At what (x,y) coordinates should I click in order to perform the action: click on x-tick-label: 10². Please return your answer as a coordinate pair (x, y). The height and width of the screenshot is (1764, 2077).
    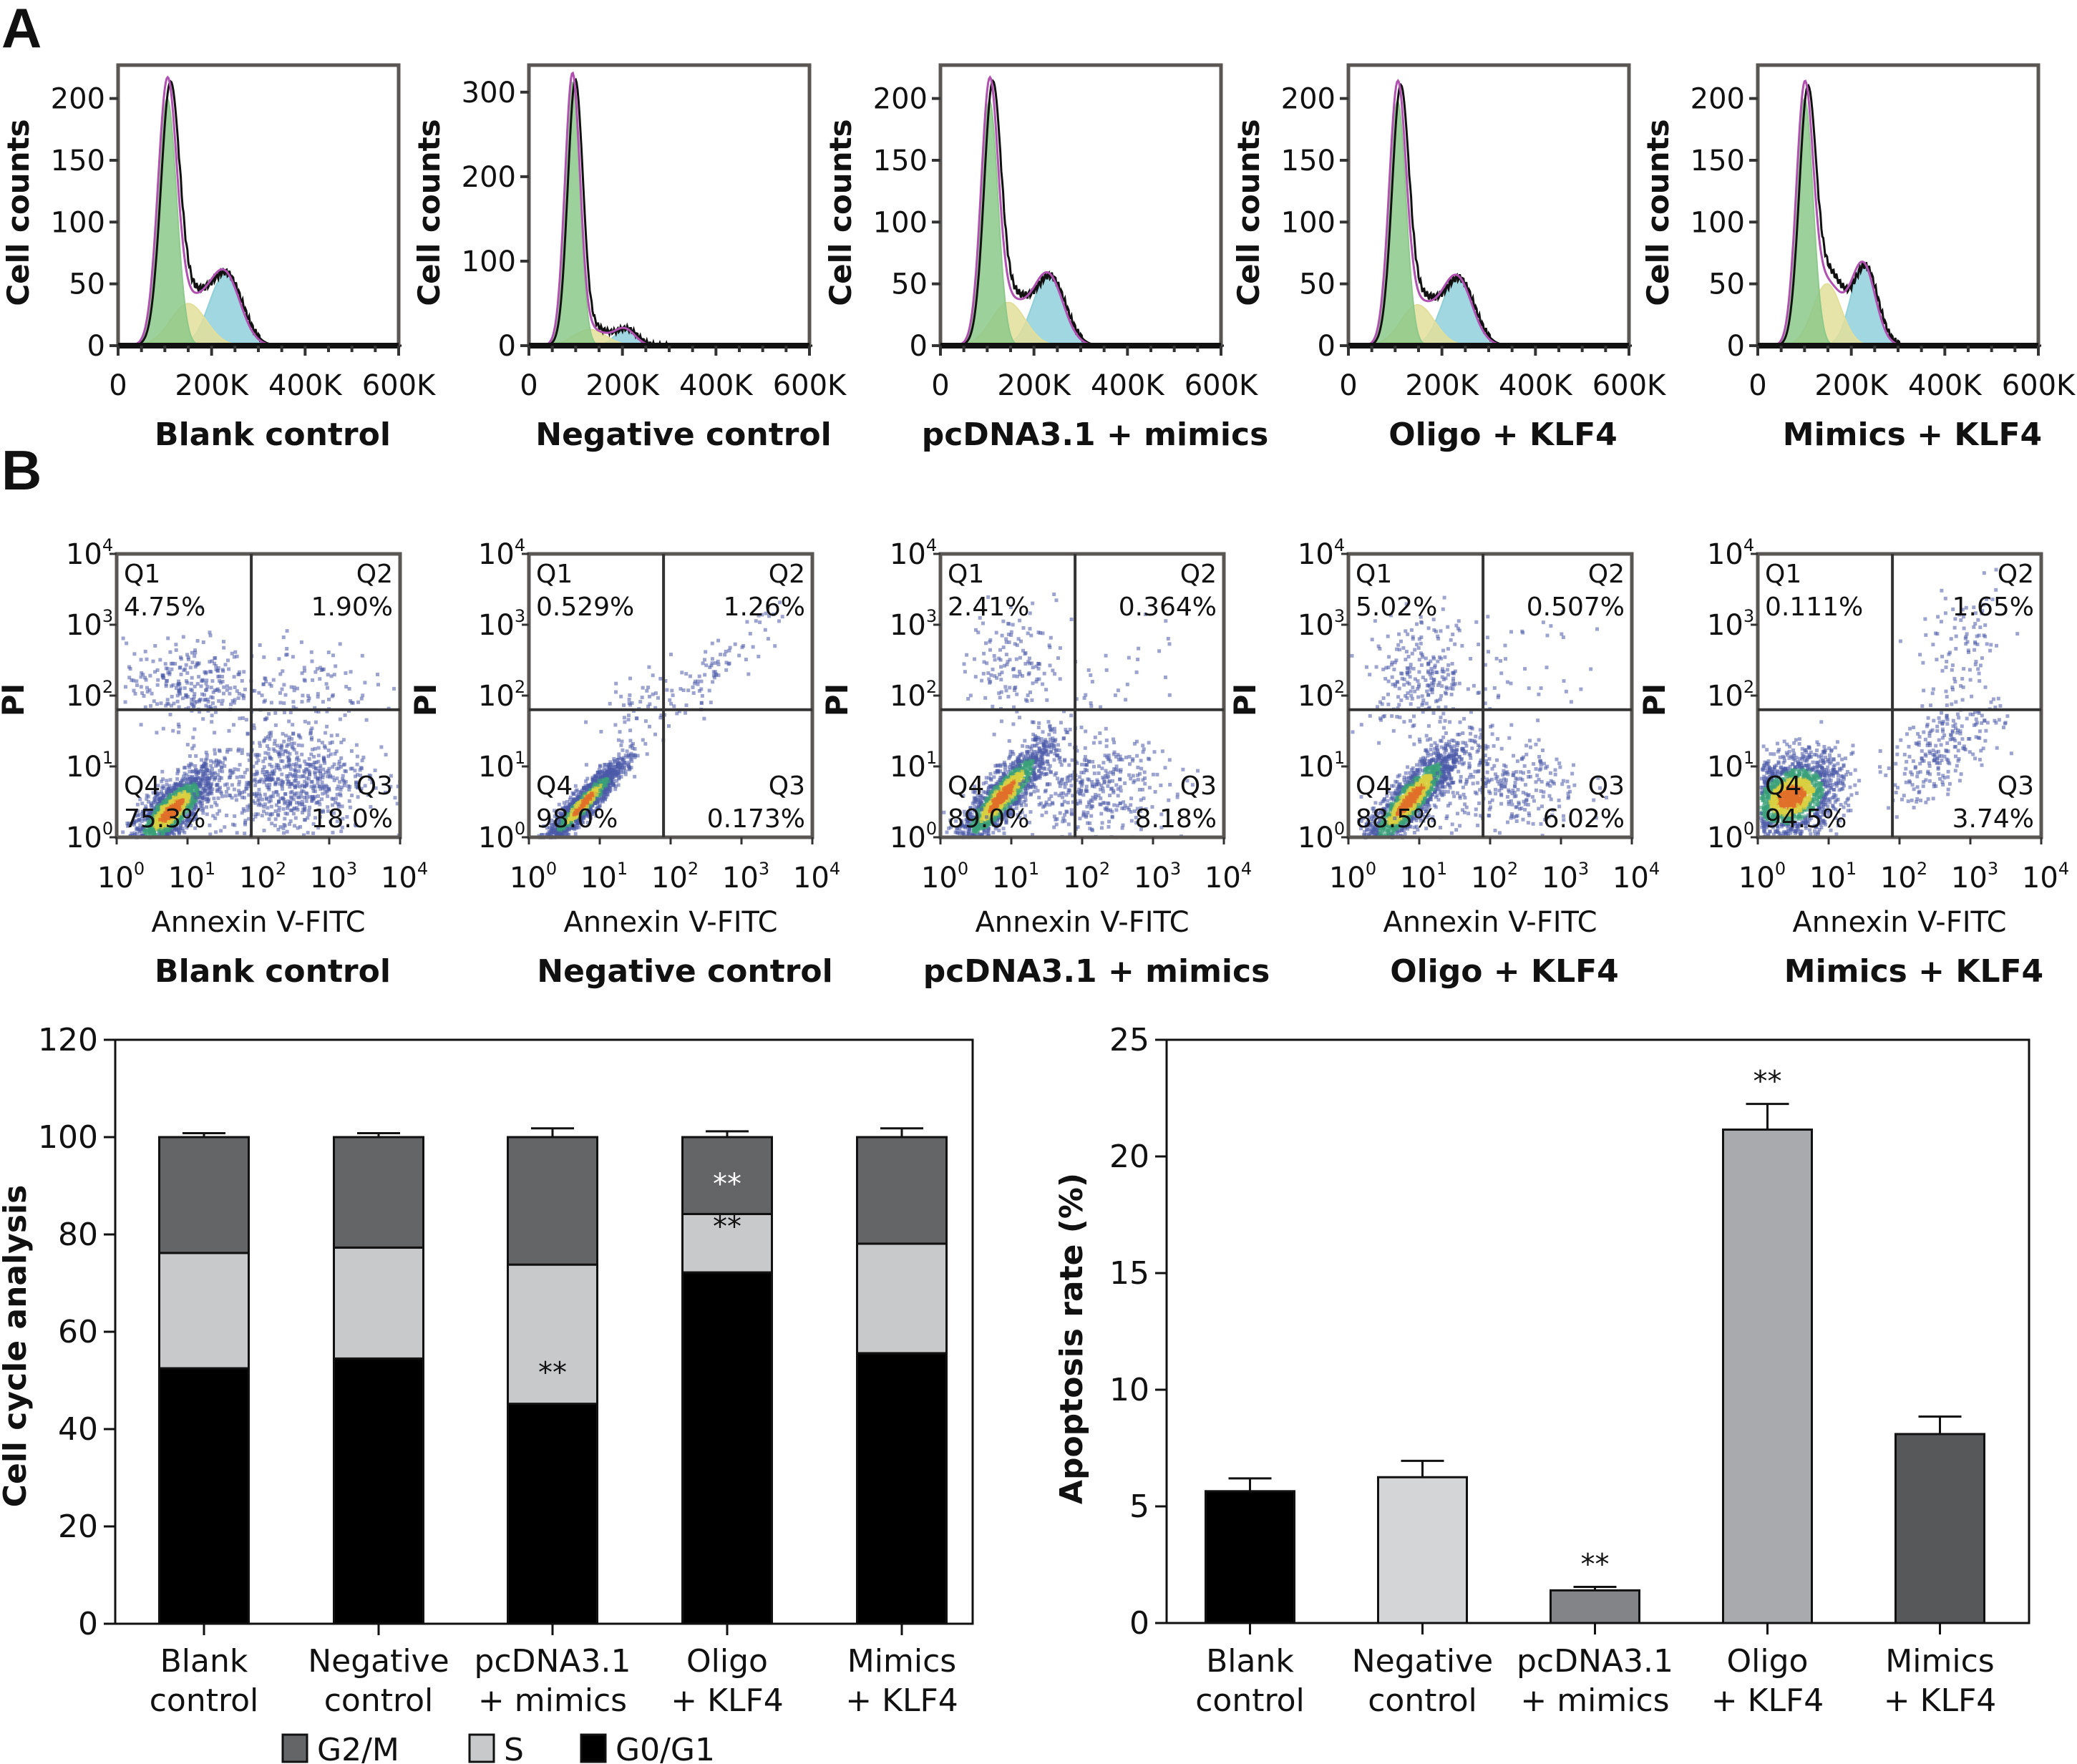
    Looking at the image, I should click on (262, 877).